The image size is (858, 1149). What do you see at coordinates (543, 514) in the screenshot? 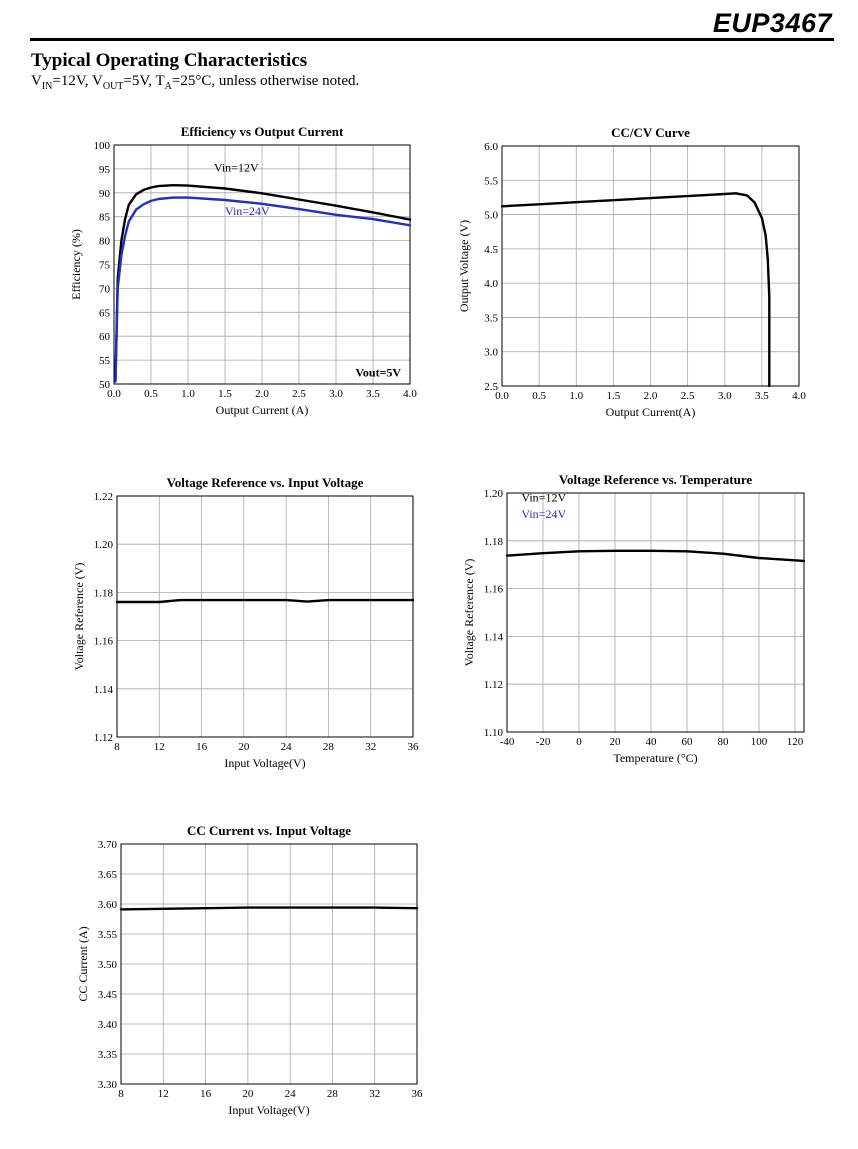
I see `annotation-label: Vin=24V` at bounding box center [543, 514].